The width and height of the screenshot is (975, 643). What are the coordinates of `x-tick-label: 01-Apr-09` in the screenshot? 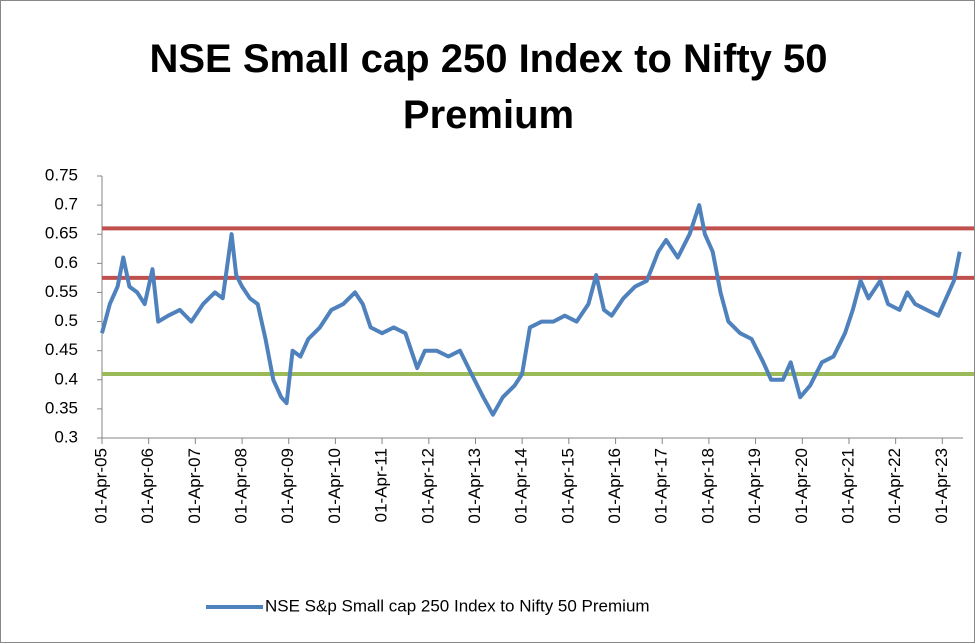 It's located at (287, 486).